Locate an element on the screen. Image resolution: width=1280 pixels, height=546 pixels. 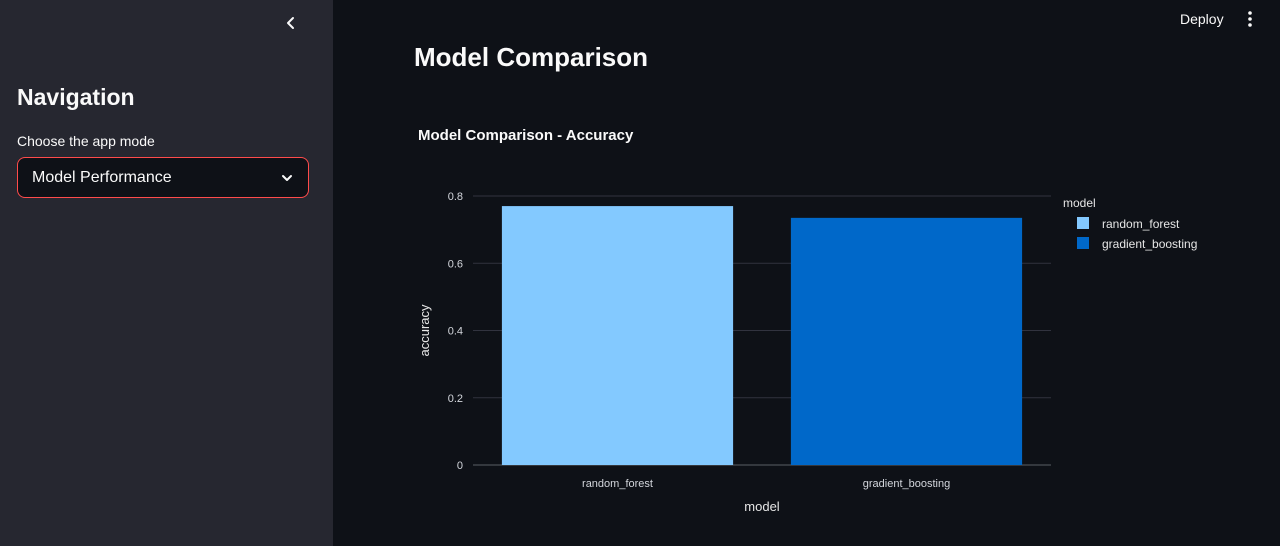
app-mode-label: Choose the app mode is located at coordinates (86, 141).